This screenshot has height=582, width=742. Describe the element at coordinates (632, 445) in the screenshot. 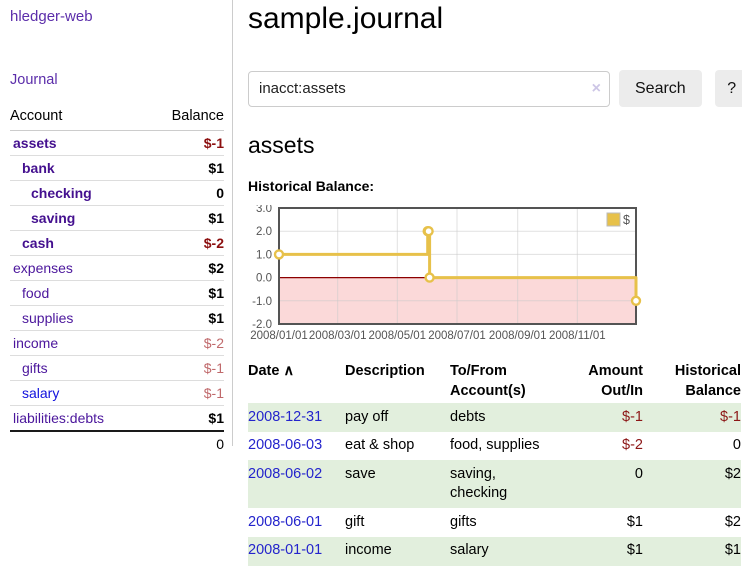

I see `transaction-amount: $-2` at that location.